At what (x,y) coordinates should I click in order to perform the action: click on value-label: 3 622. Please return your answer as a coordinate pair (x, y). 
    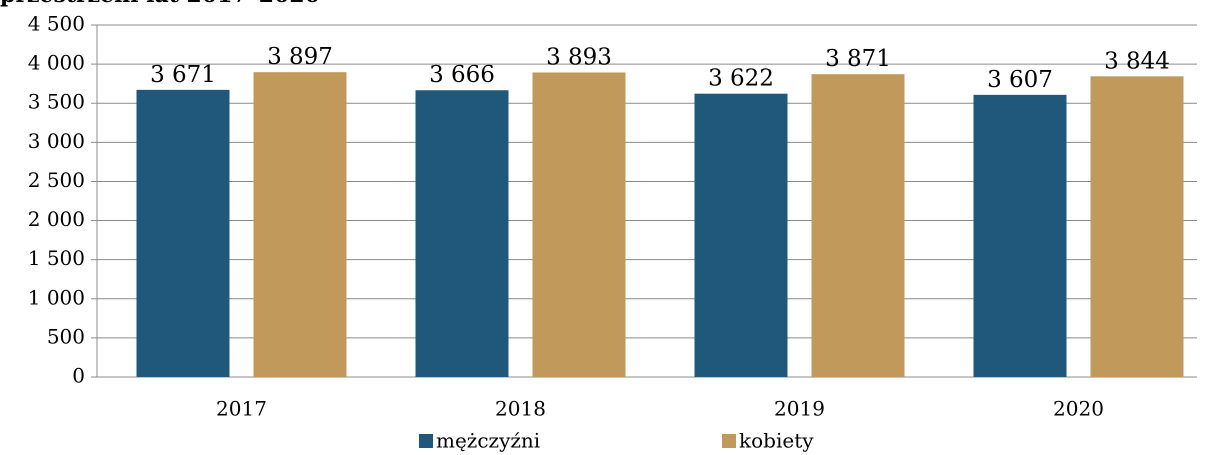
    Looking at the image, I should click on (741, 79).